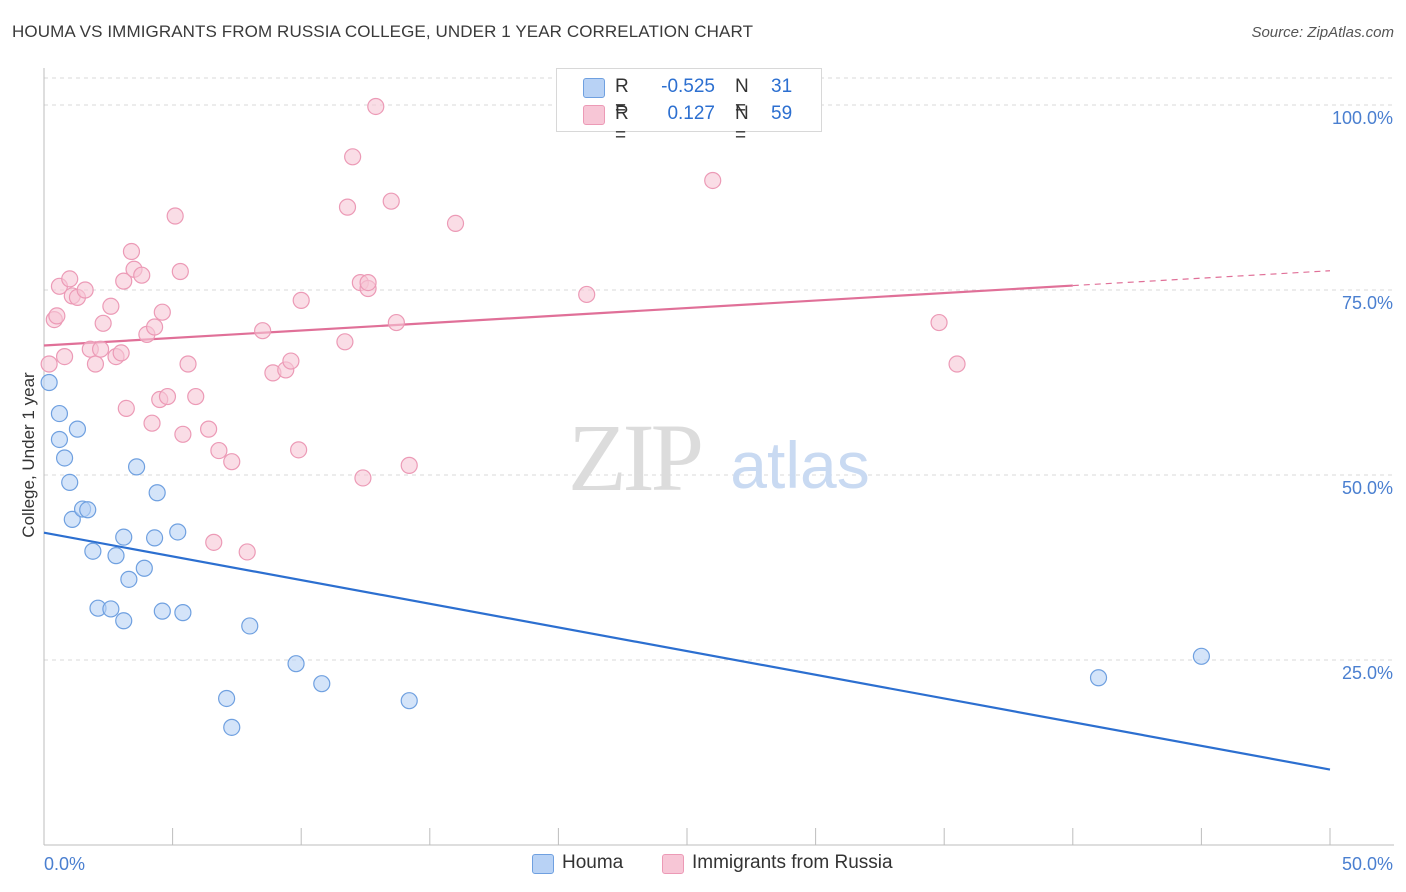  Describe the element at coordinates (543, 864) in the screenshot. I see `houma-legend-swatch` at that location.